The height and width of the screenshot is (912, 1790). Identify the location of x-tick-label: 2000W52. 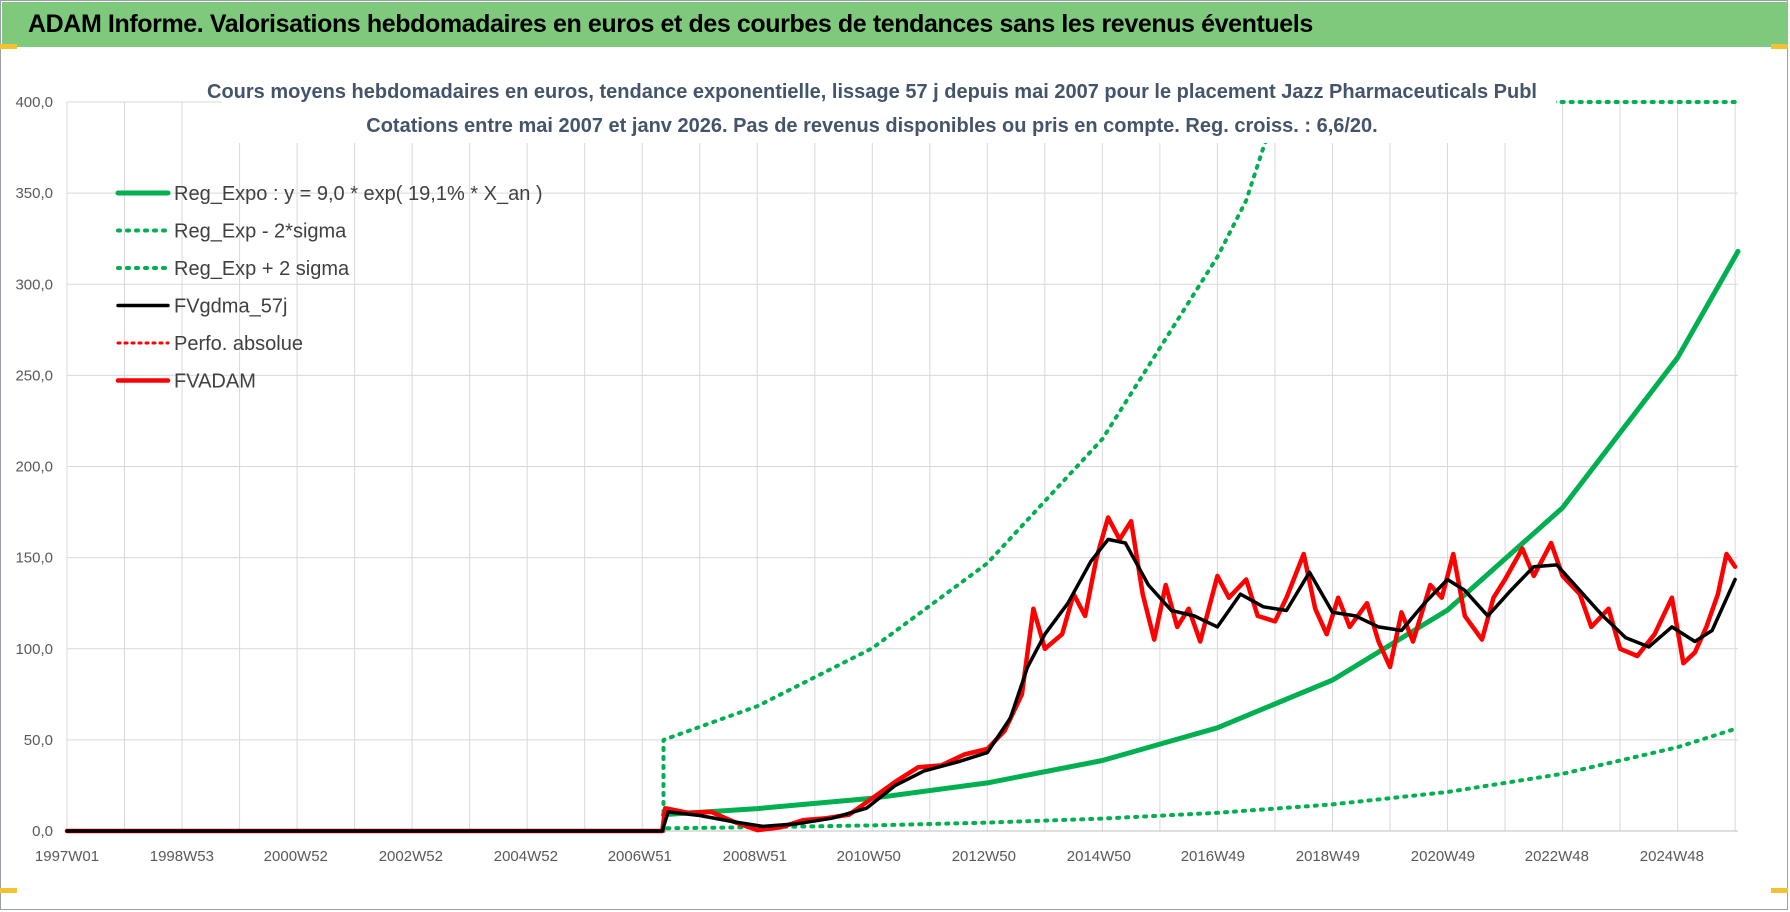
(296, 856).